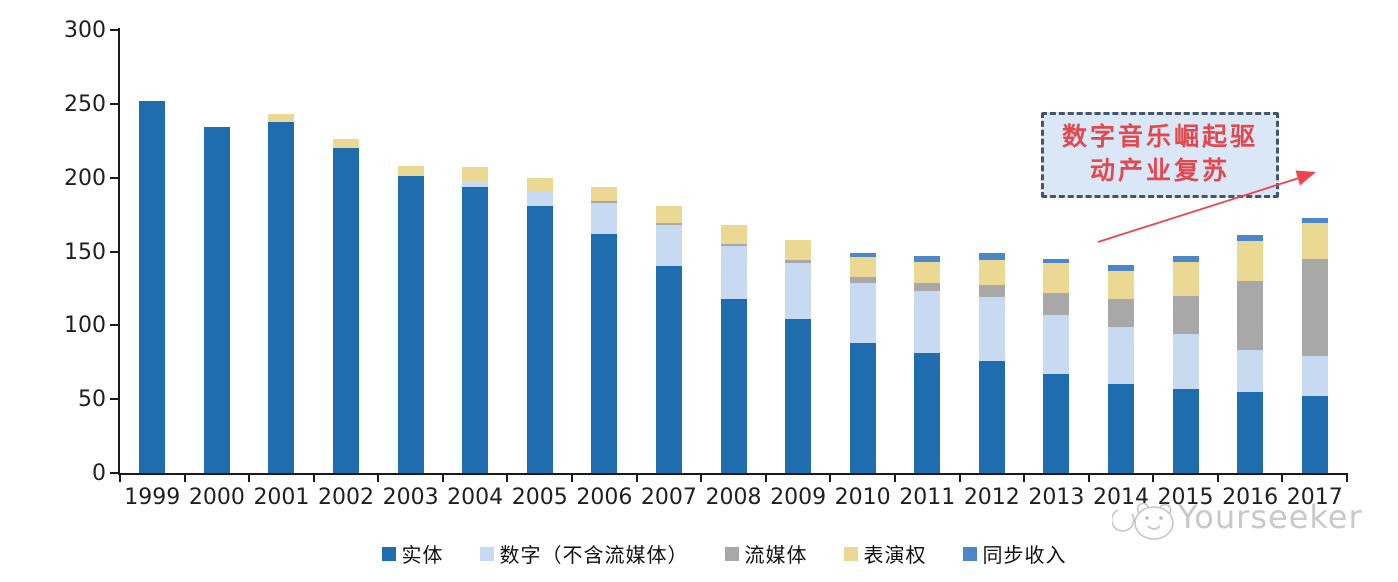 This screenshot has width=1398, height=582. I want to click on legend-item: 数字（不含流媒体）, so click(584, 553).